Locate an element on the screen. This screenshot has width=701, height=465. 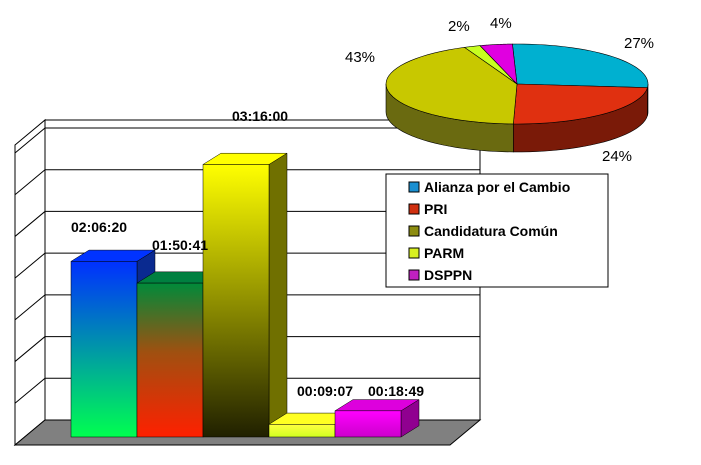
legend-label: DSPPN is located at coordinates (448, 275).